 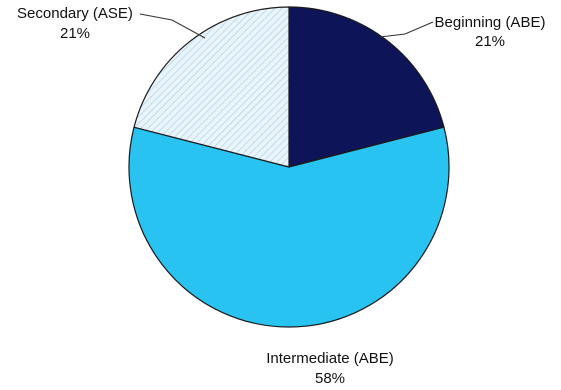 I want to click on slice-label-intermediate: Intermediate (ABE), so click(x=330, y=358).